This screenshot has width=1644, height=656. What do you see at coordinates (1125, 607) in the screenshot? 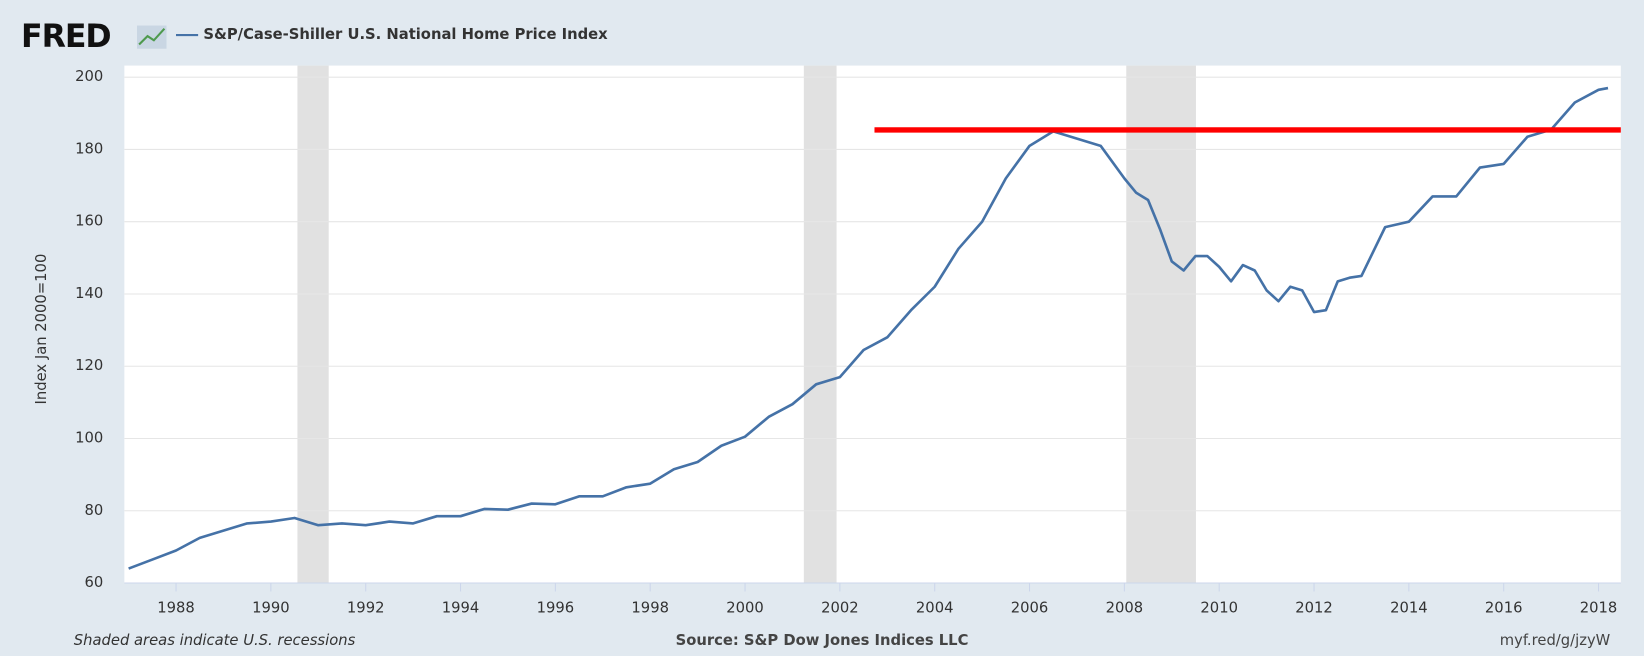
I see `x-tick-label: 2008` at bounding box center [1125, 607].